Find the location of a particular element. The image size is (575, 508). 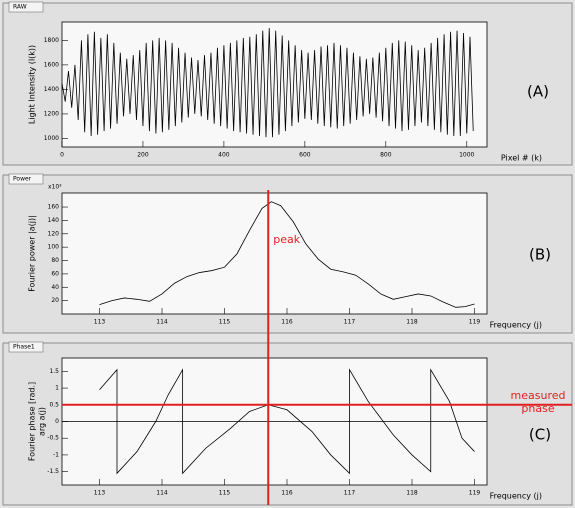

y-axis-label: Fourier power |a(j)| is located at coordinates (32, 253).